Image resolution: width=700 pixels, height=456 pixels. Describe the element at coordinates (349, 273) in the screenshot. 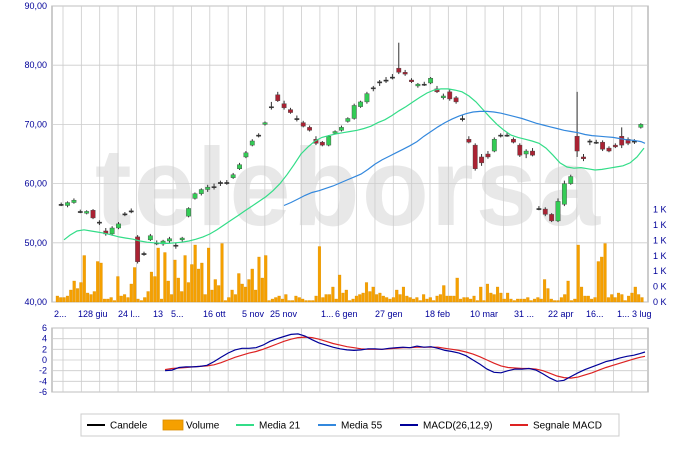

I see `volume-series` at that location.